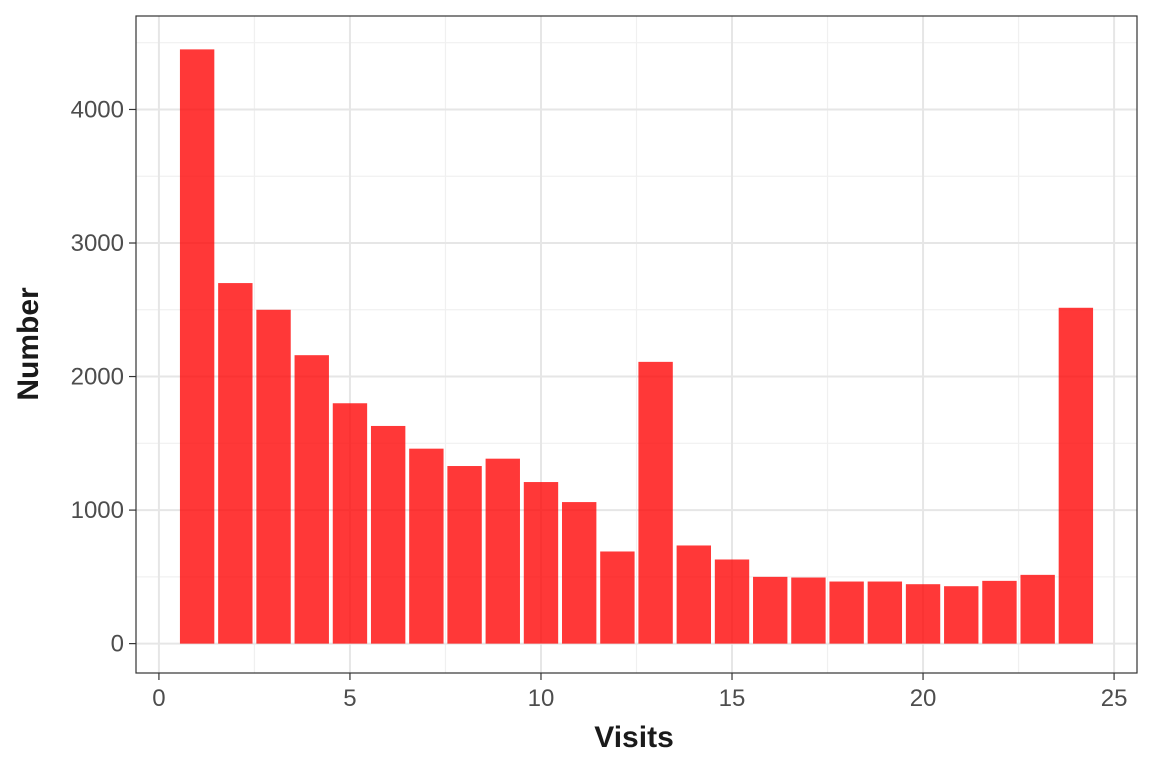 This screenshot has height=768, width=1152. I want to click on y-axis: 0 1000 2000 3000 4000, so click(103, 377).